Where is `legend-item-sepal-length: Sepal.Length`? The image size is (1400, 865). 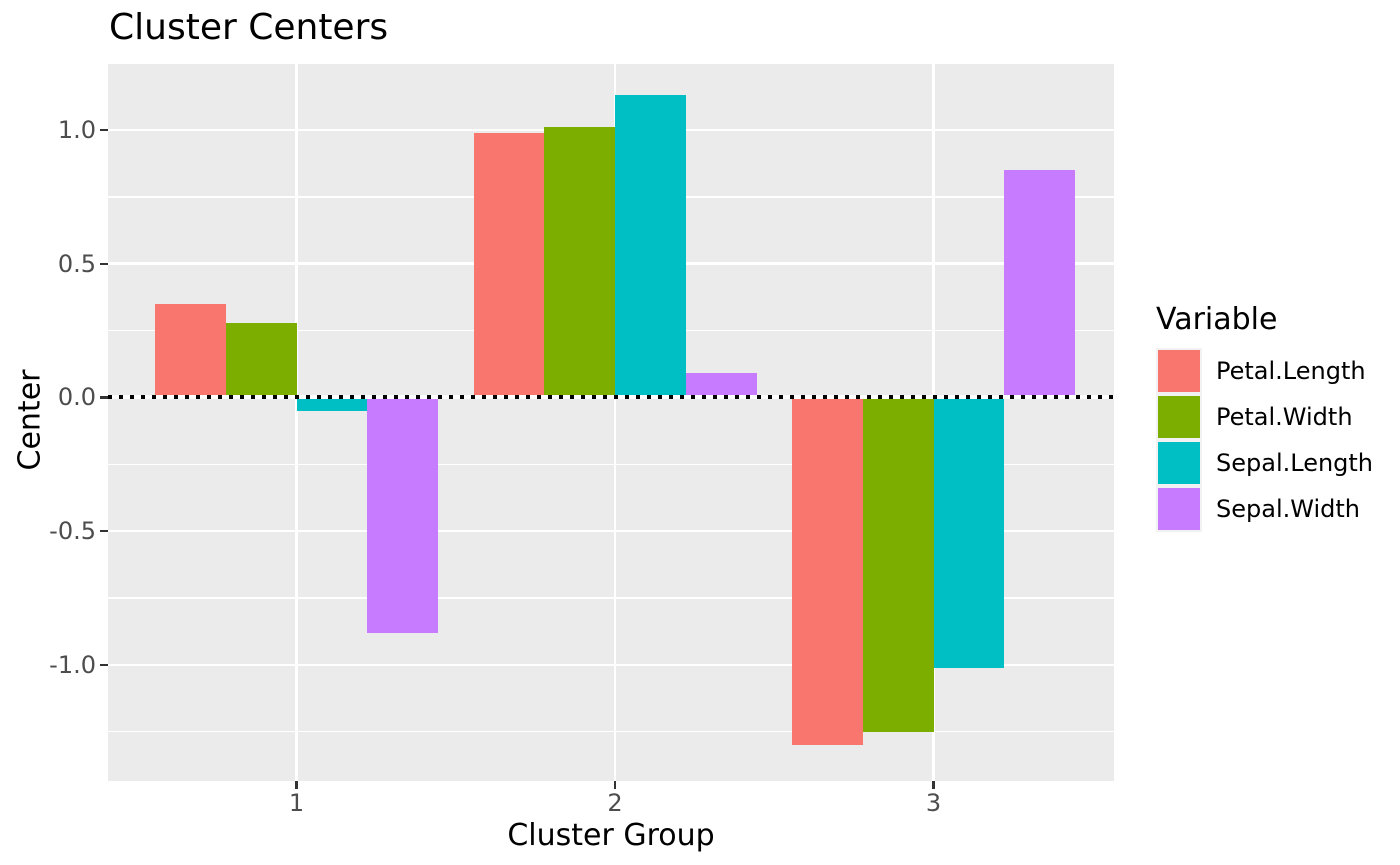 legend-item-sepal-length: Sepal.Length is located at coordinates (1264, 463).